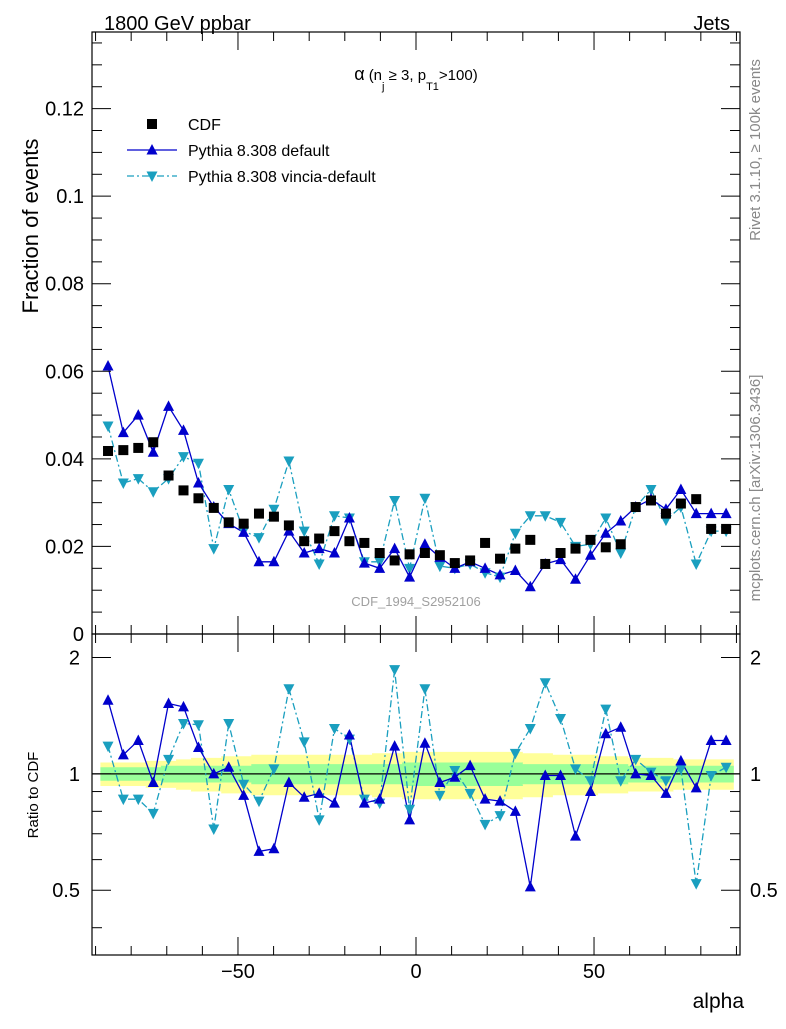 The image size is (786, 1029). I want to click on legend-label: Pythia 8.308 default, so click(259, 151).